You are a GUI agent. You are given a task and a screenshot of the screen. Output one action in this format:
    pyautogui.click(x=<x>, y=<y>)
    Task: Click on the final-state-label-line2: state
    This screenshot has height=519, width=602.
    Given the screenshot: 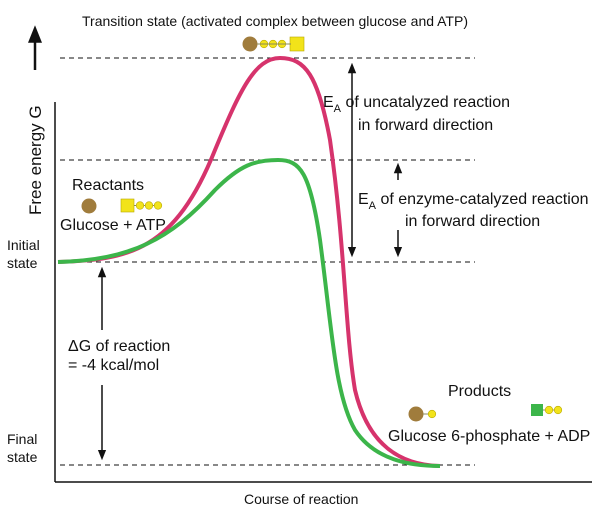 What is the action you would take?
    pyautogui.click(x=22, y=457)
    